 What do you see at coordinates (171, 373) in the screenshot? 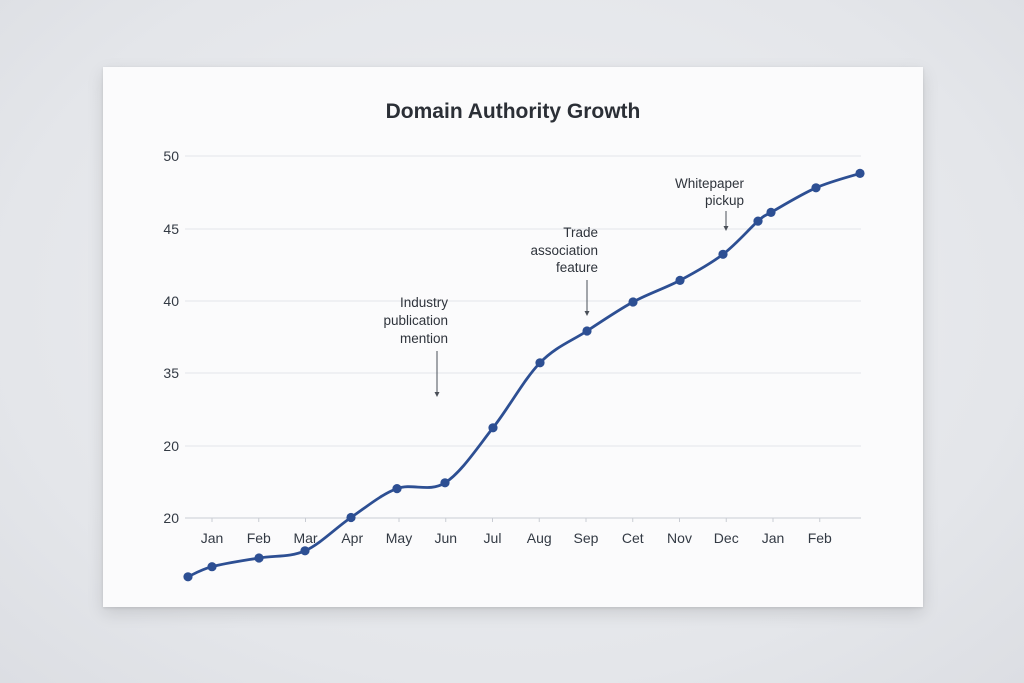
I see `y-tick-label: 35` at bounding box center [171, 373].